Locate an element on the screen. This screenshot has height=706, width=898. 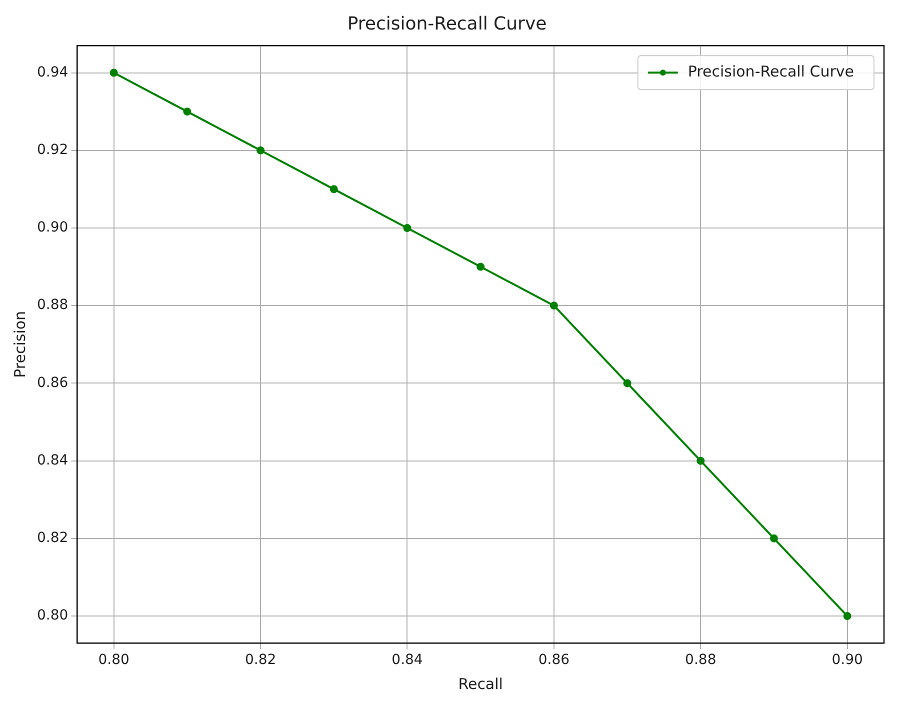
y-tick-label: 0.92 is located at coordinates (52, 150).